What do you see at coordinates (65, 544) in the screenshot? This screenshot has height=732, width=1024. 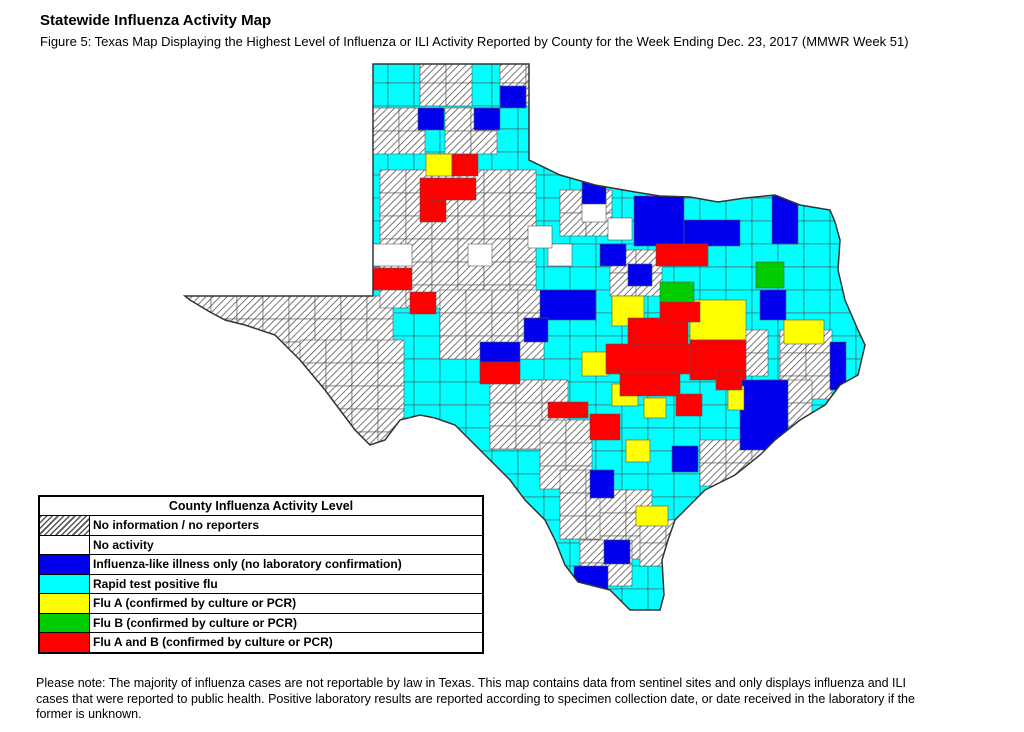 I see `legend-swatch-white` at bounding box center [65, 544].